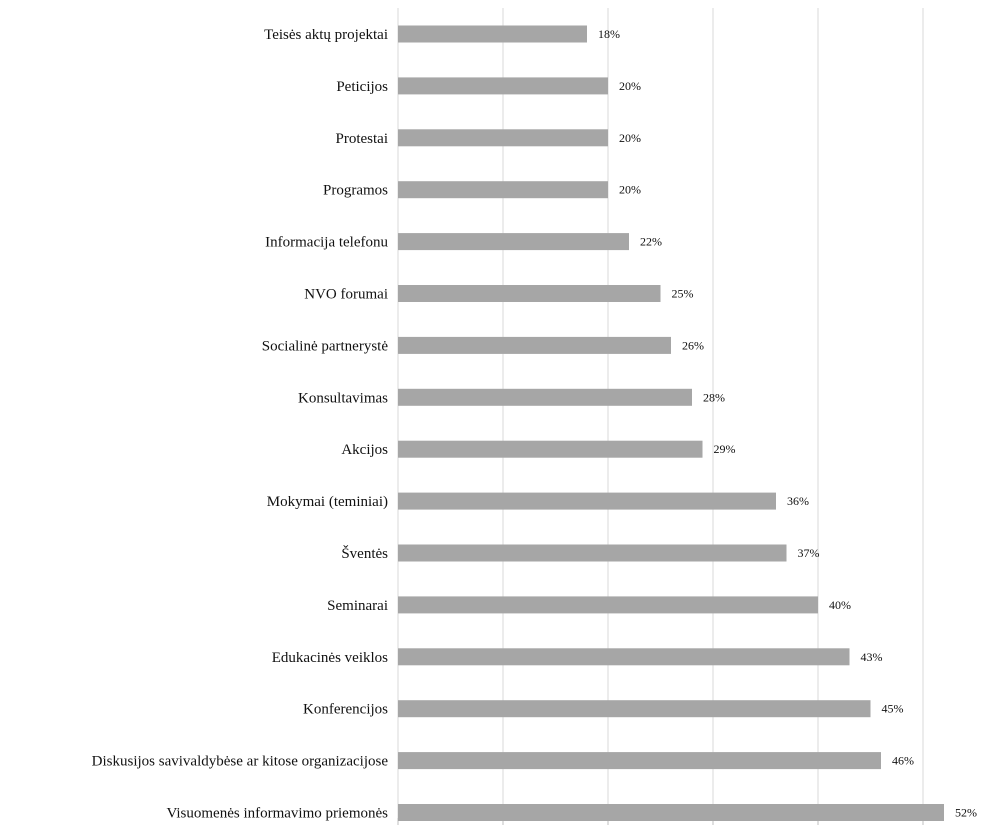 The height and width of the screenshot is (829, 987). What do you see at coordinates (330, 658) in the screenshot?
I see `category-label: Edukacinės veiklos` at bounding box center [330, 658].